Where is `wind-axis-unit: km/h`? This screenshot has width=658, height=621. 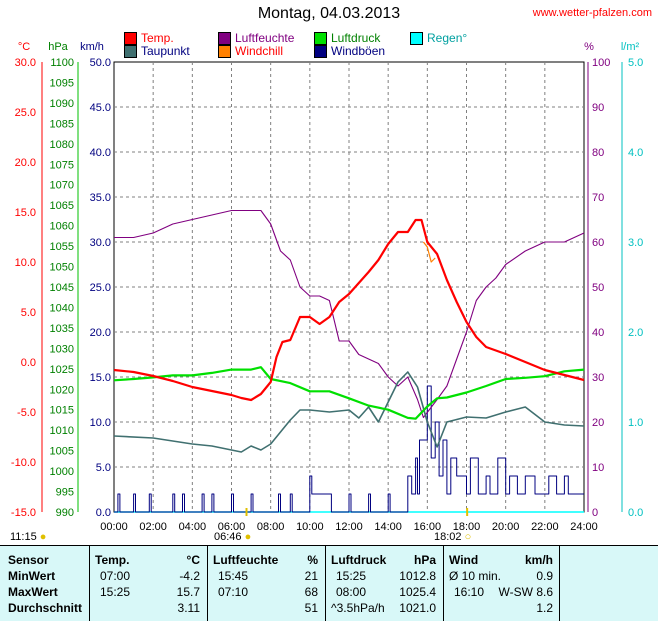 wind-axis-unit: km/h is located at coordinates (92, 47).